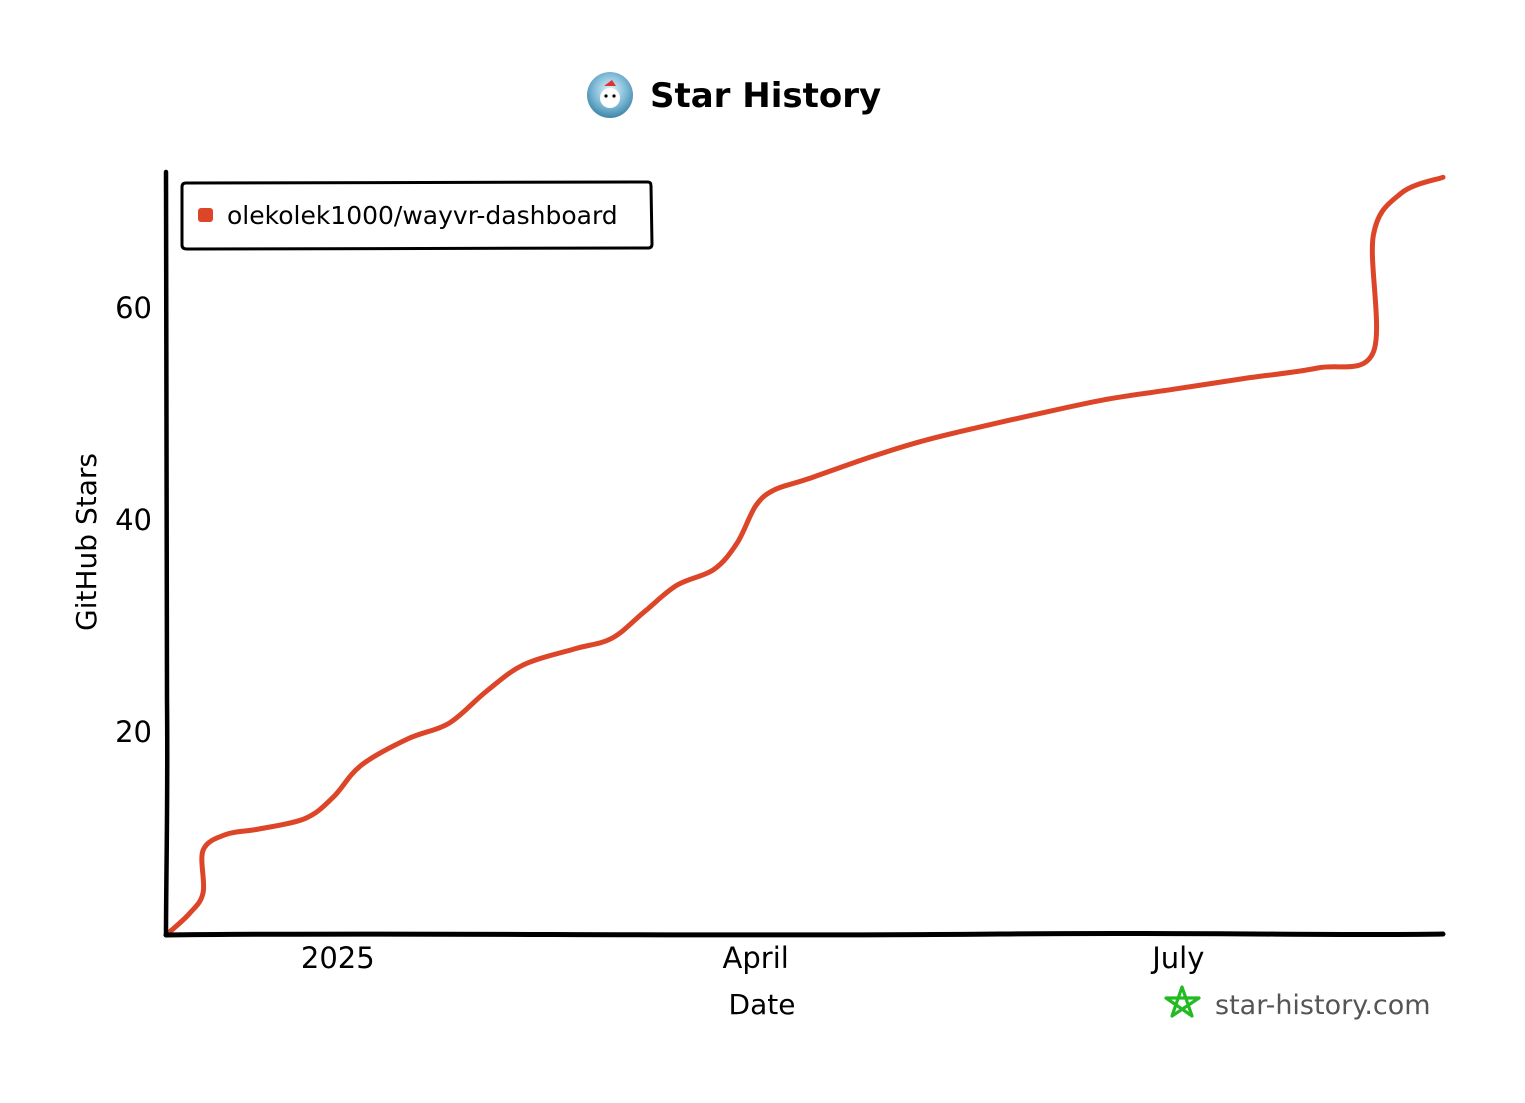 The height and width of the screenshot is (1103, 1525). I want to click on x-tick-labels: 2025 April July, so click(752, 958).